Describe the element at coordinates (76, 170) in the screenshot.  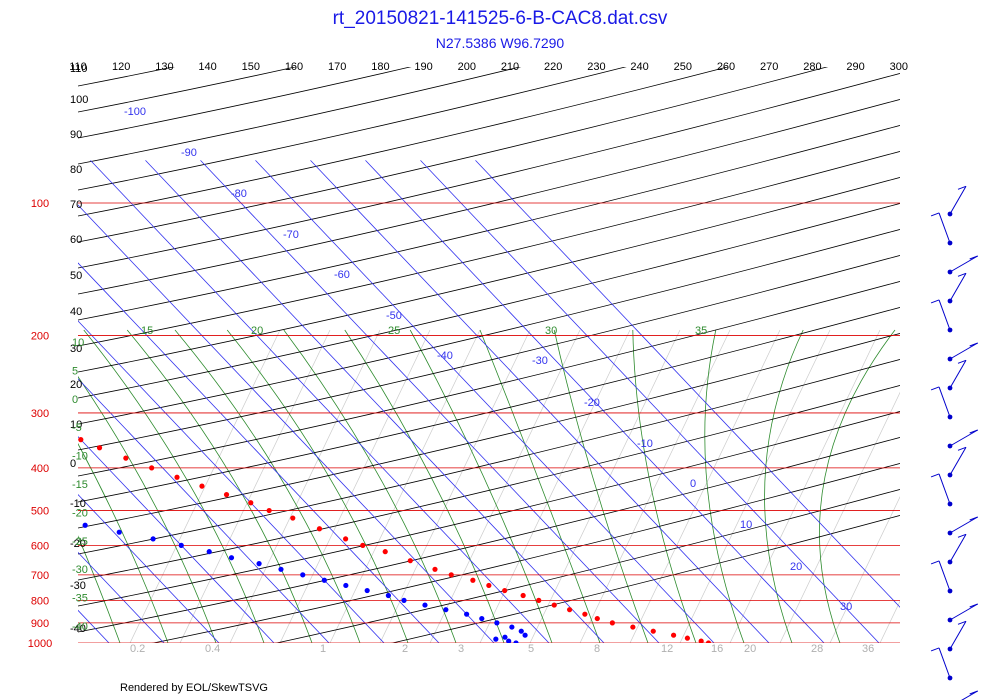
I see `potential-temp-label: 80` at that location.